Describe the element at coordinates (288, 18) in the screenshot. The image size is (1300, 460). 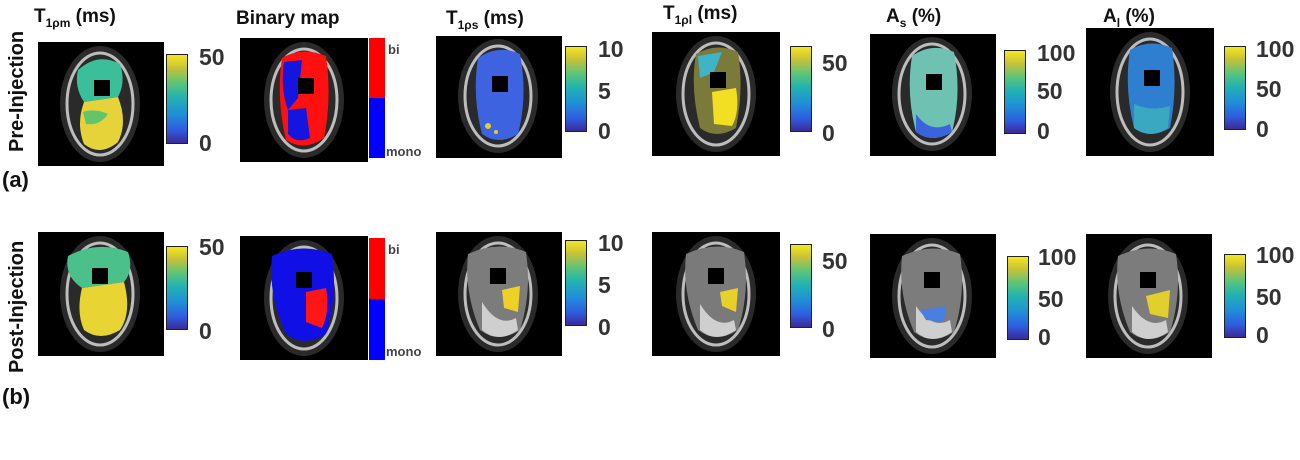
I see `title-binary-map: Binary map` at that location.